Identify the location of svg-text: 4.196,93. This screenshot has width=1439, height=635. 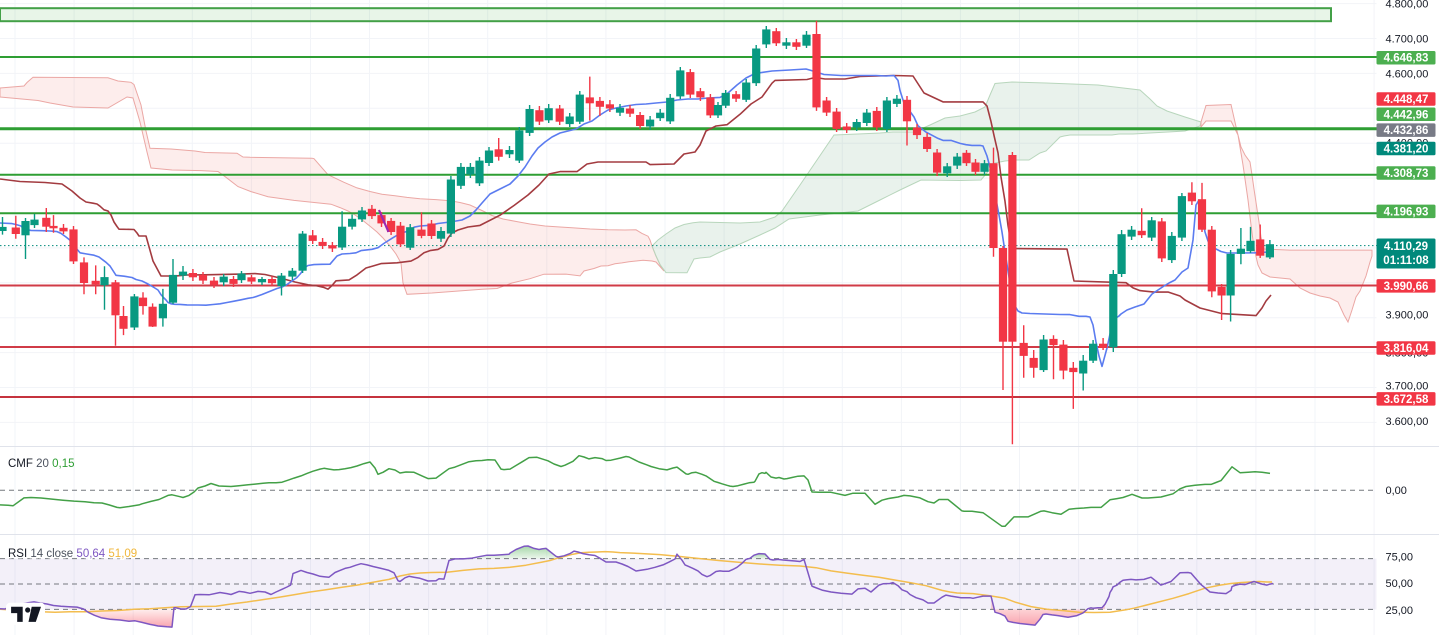
(1406, 212).